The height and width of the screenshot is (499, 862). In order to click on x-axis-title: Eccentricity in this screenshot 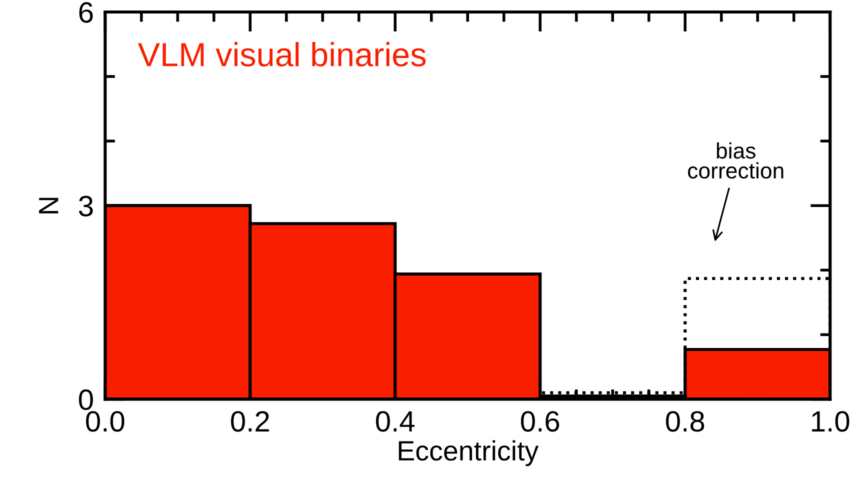, I will do `click(468, 453)`.